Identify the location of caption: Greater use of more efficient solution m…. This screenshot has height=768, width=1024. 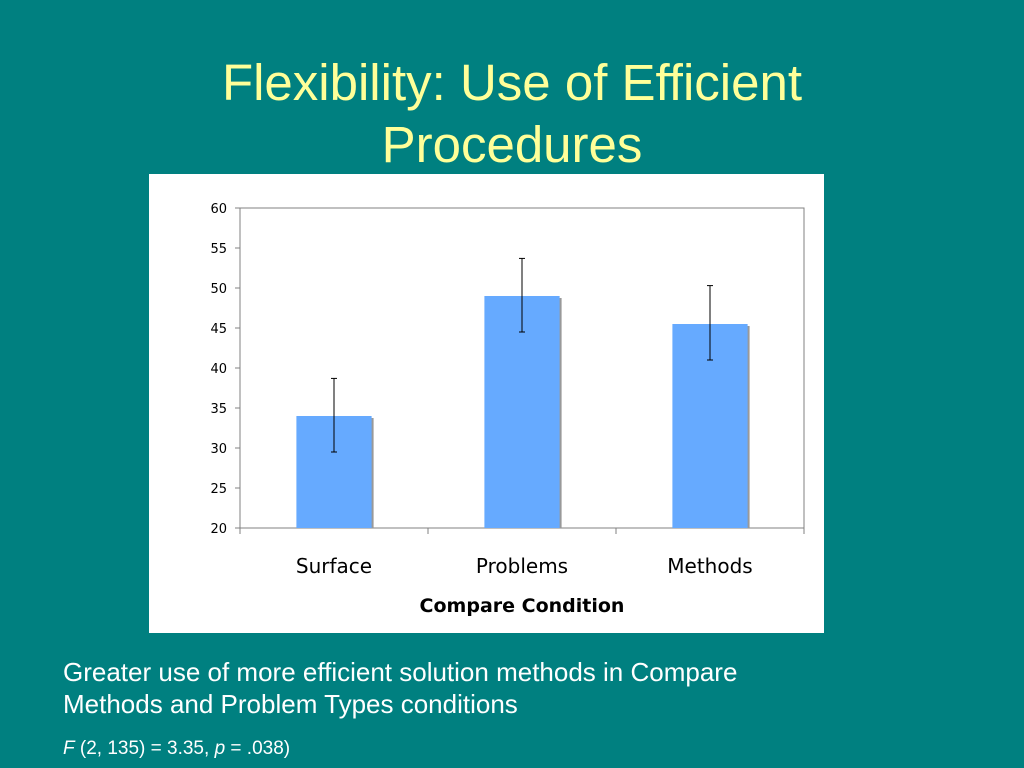
(533, 688).